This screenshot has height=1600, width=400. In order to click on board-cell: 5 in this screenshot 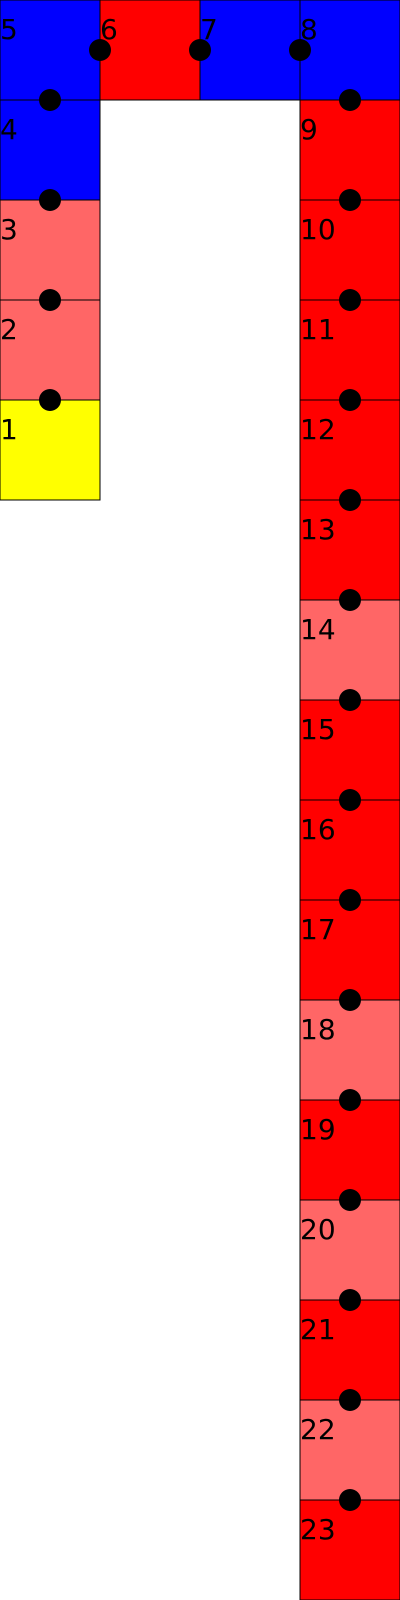, I will do `click(50, 50)`.